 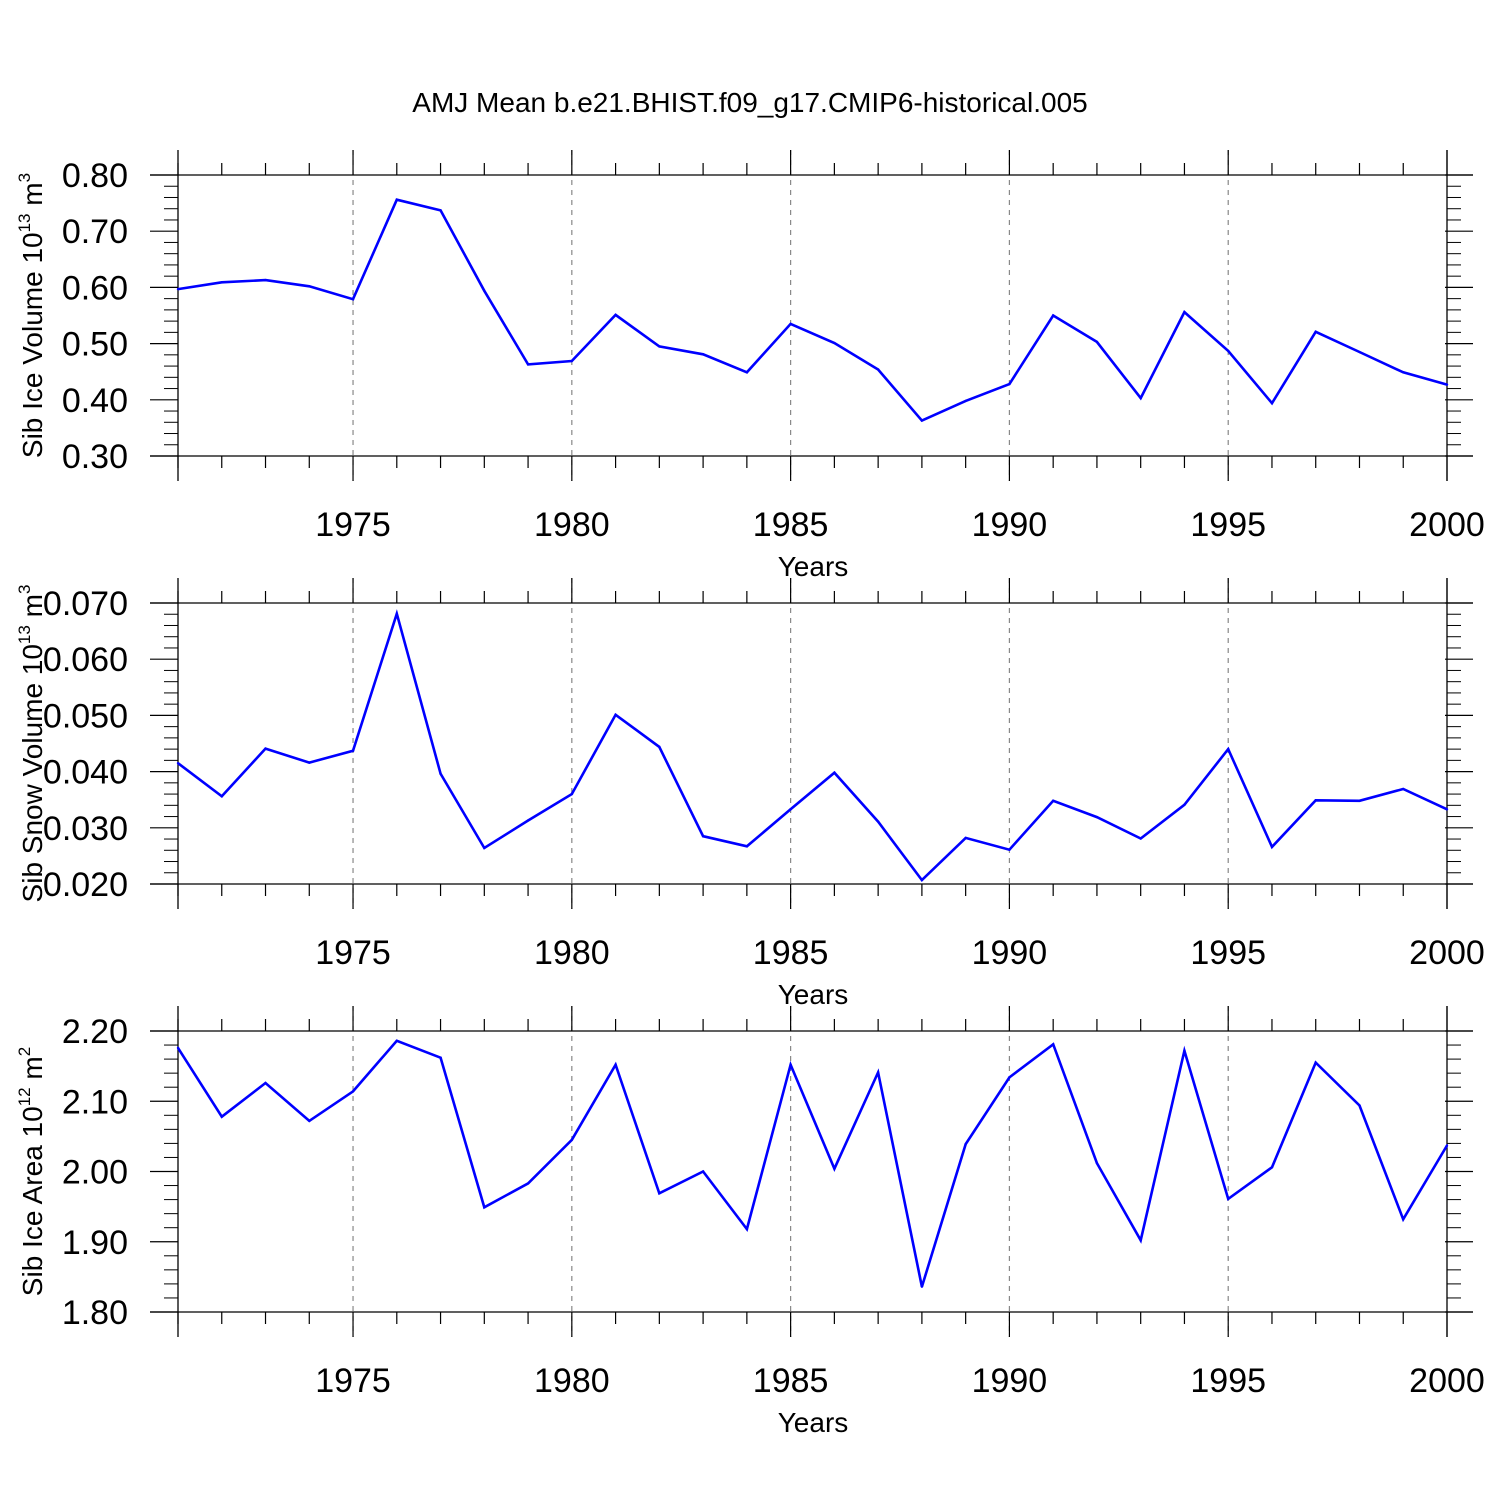 I want to click on y-tick-label: 0.80, so click(x=95, y=176).